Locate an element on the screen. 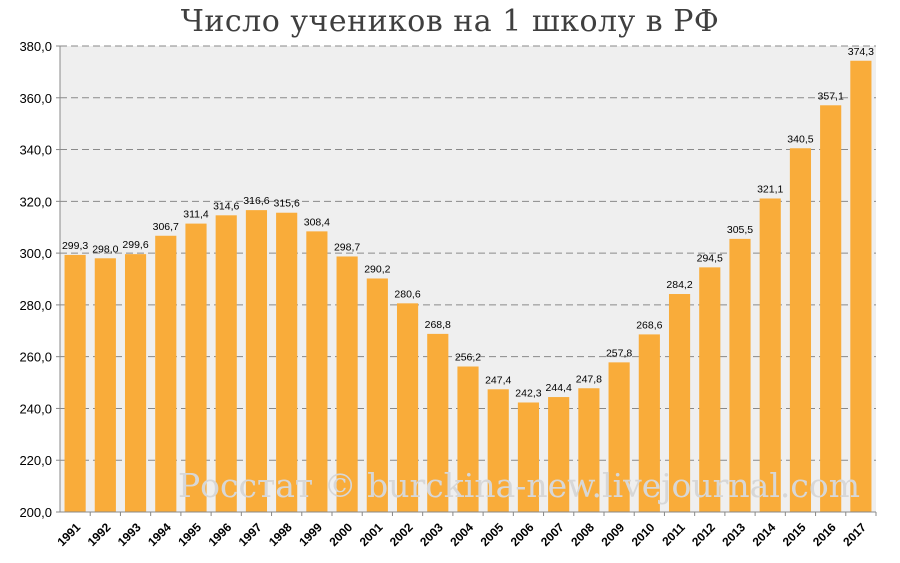 The height and width of the screenshot is (563, 900). data-label: 294,5 is located at coordinates (710, 258).